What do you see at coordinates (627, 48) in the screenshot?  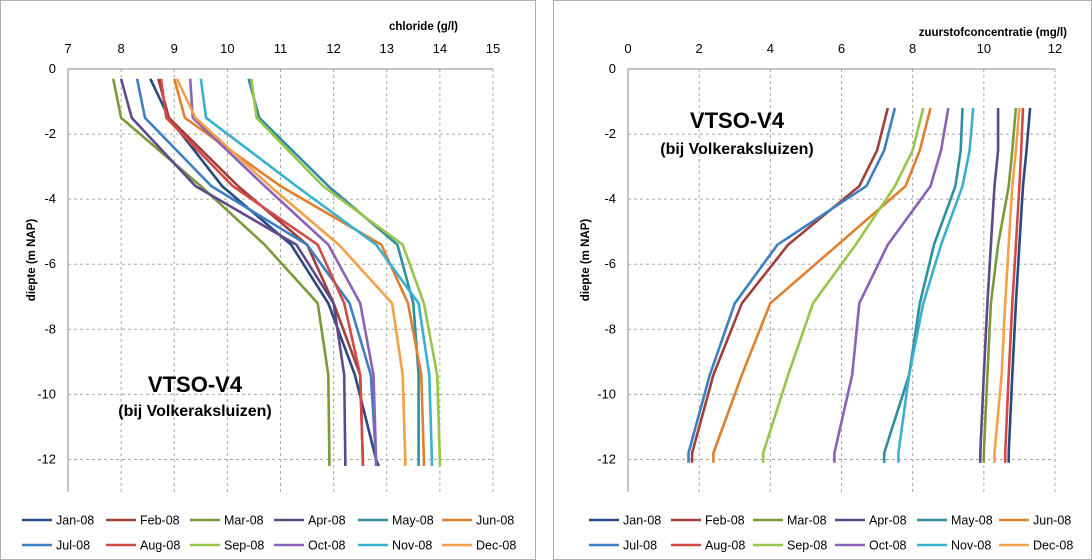 I see `x-tick-label: 0` at bounding box center [627, 48].